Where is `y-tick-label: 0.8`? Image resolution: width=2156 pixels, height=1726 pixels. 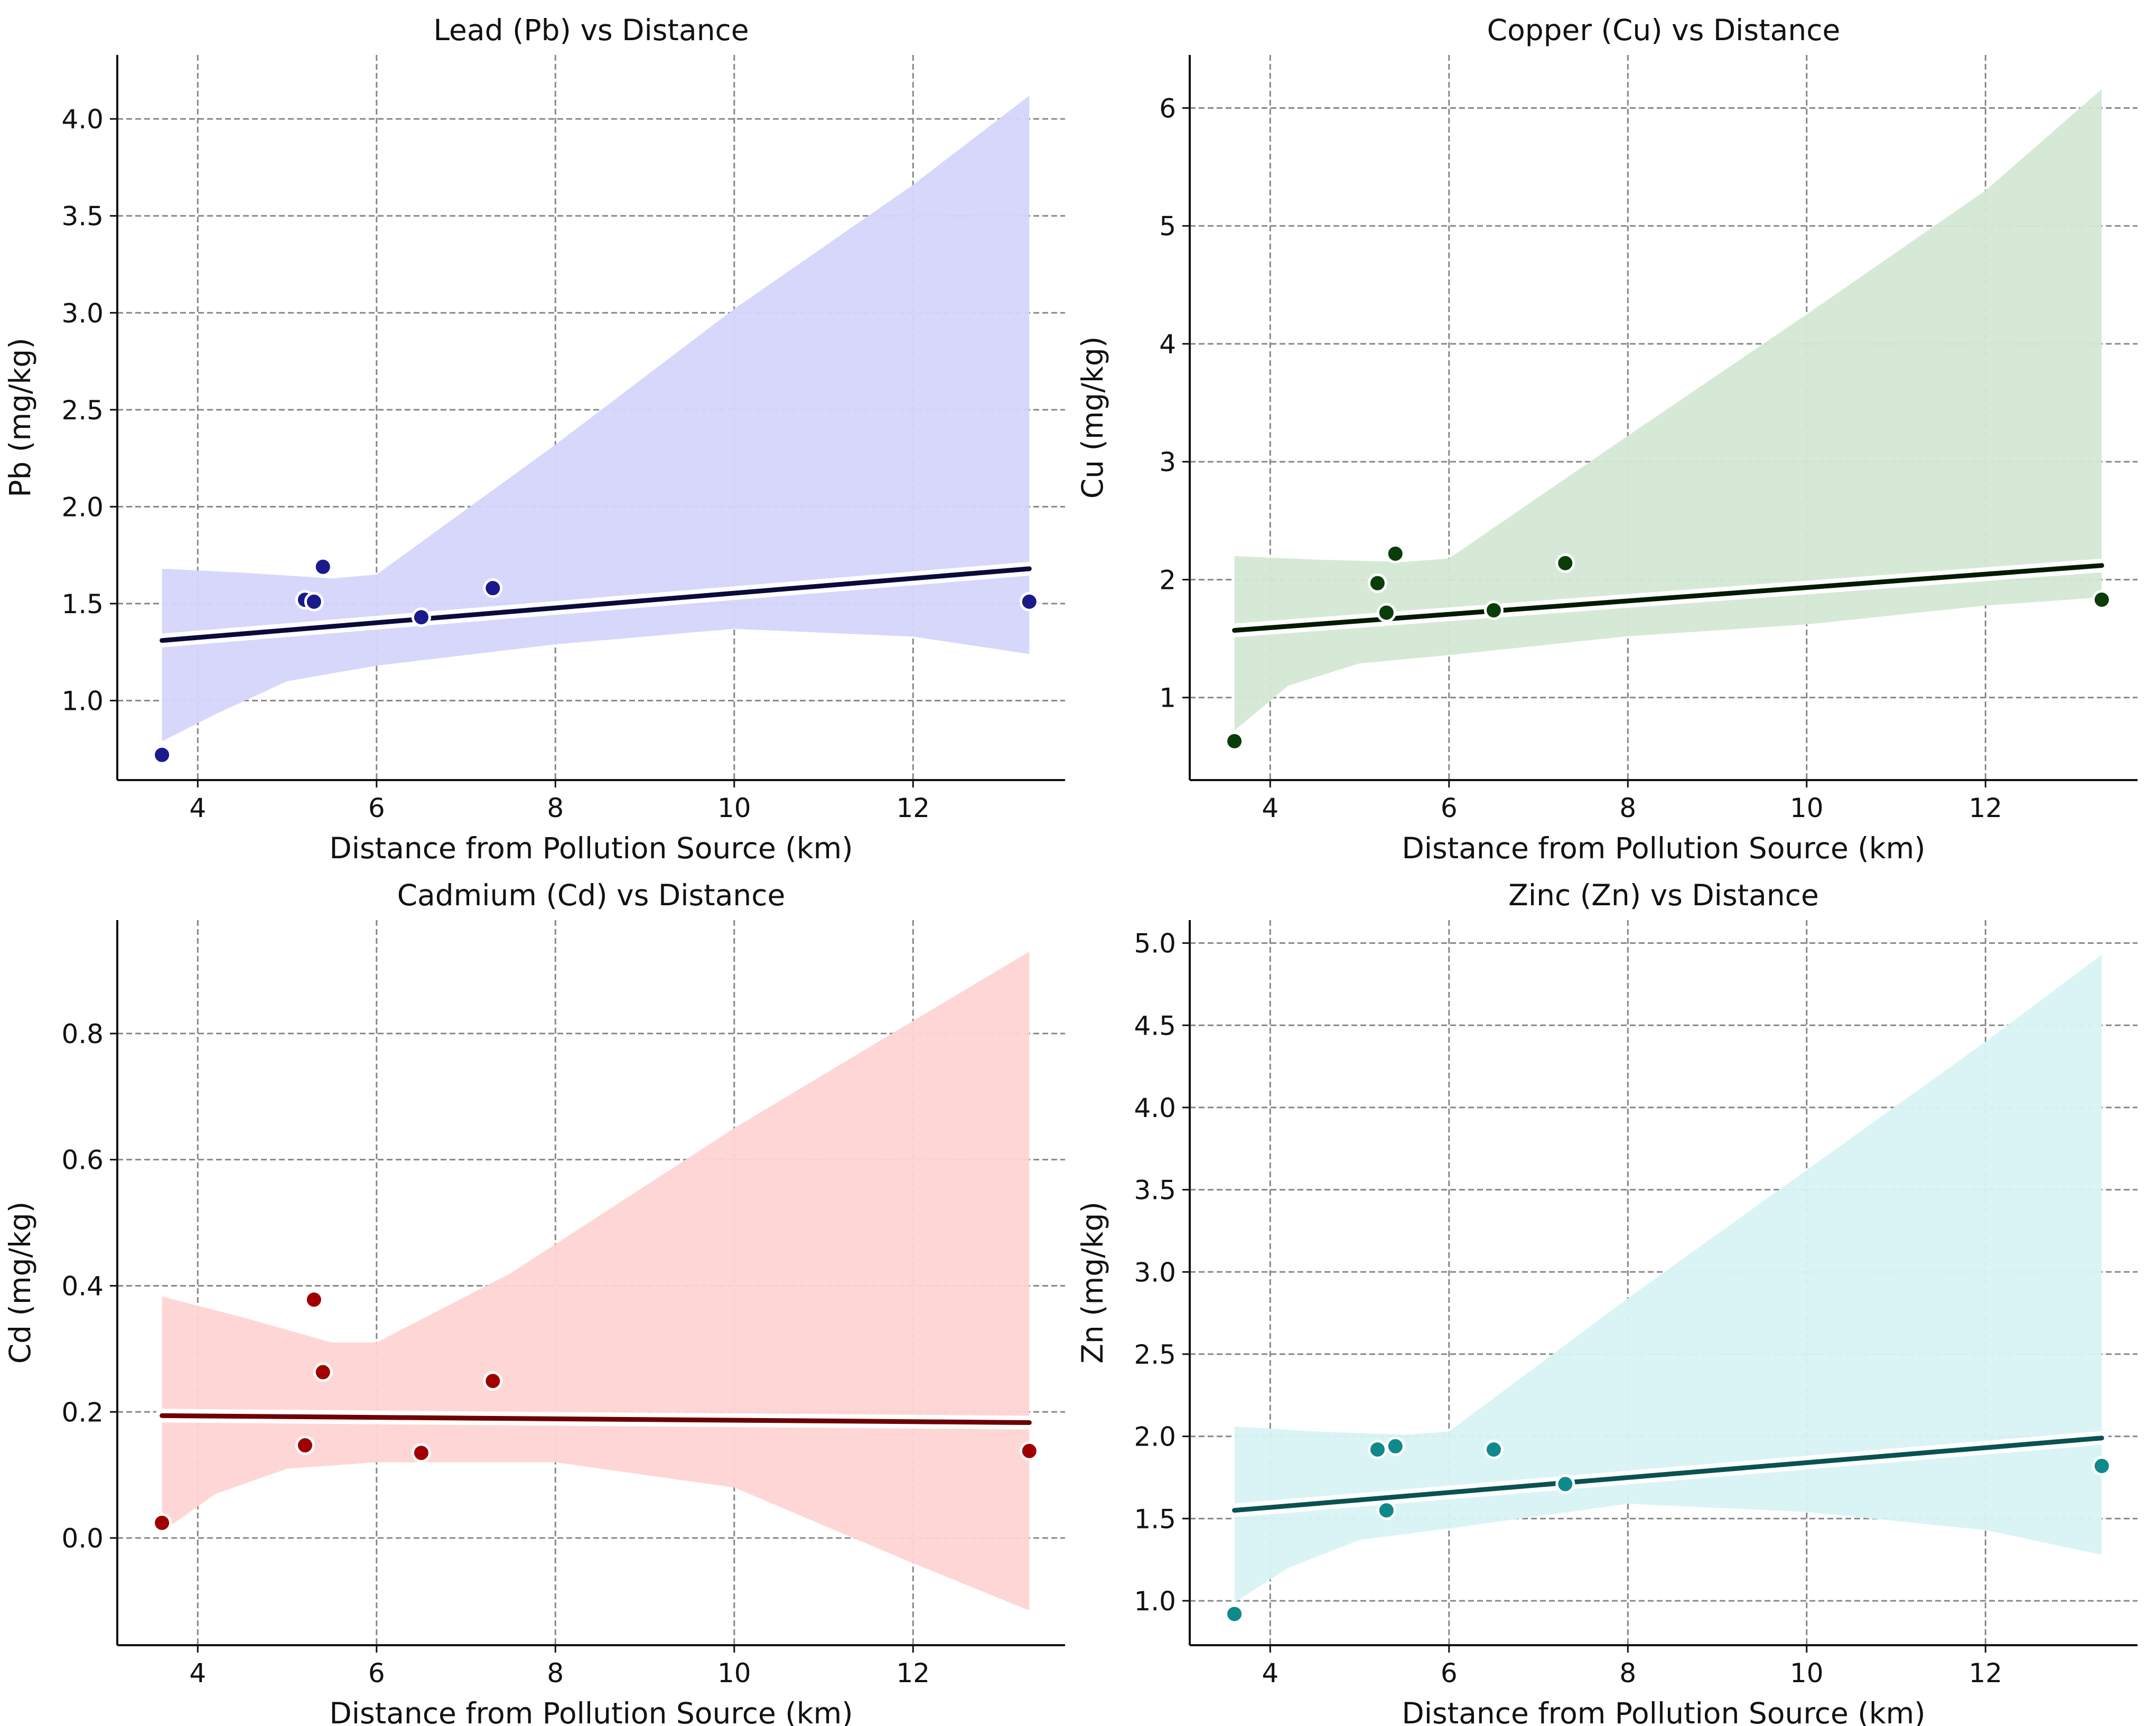 y-tick-label: 0.8 is located at coordinates (82, 1034).